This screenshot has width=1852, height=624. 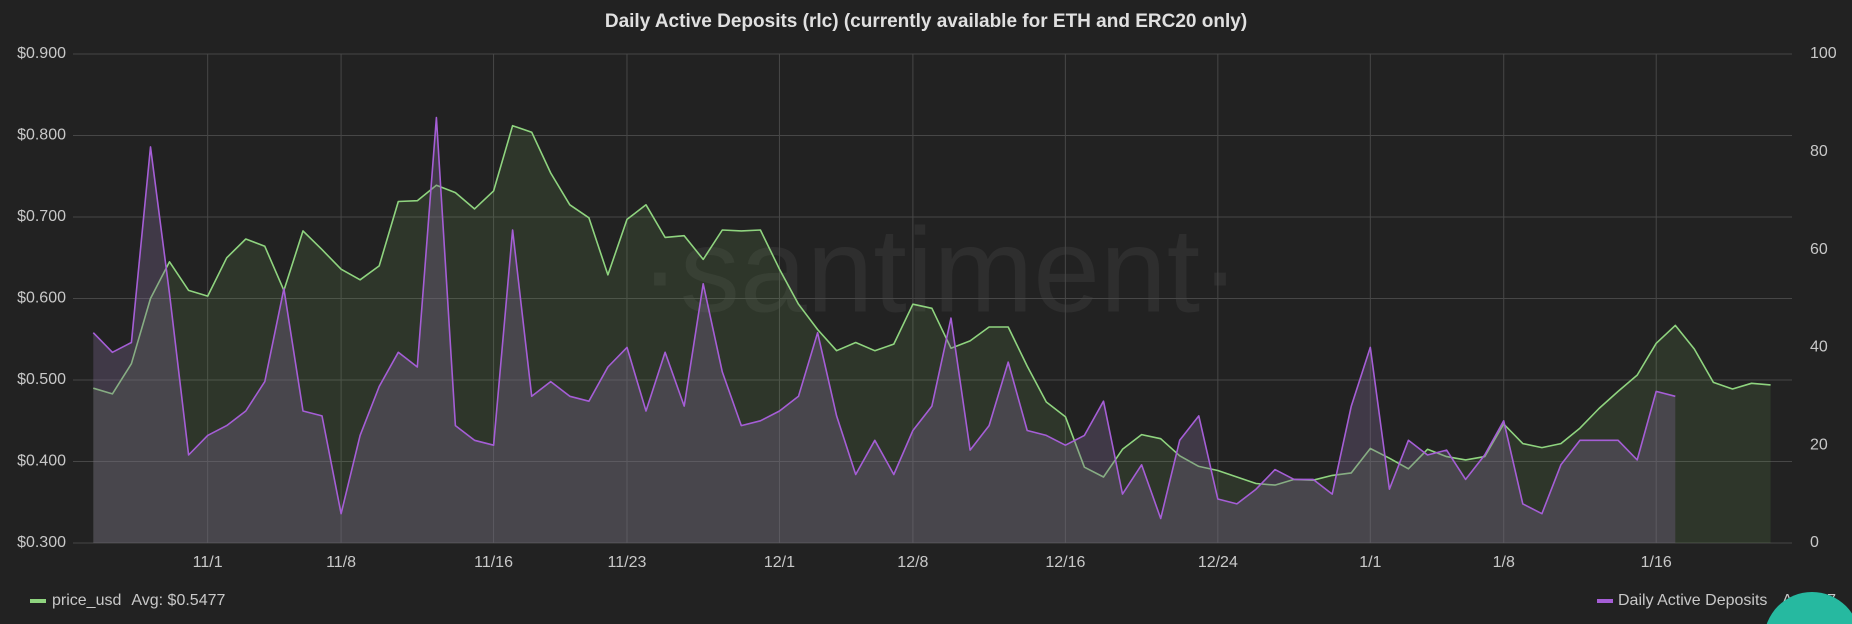 I want to click on x-tick-label: 12/16, so click(x=1065, y=562).